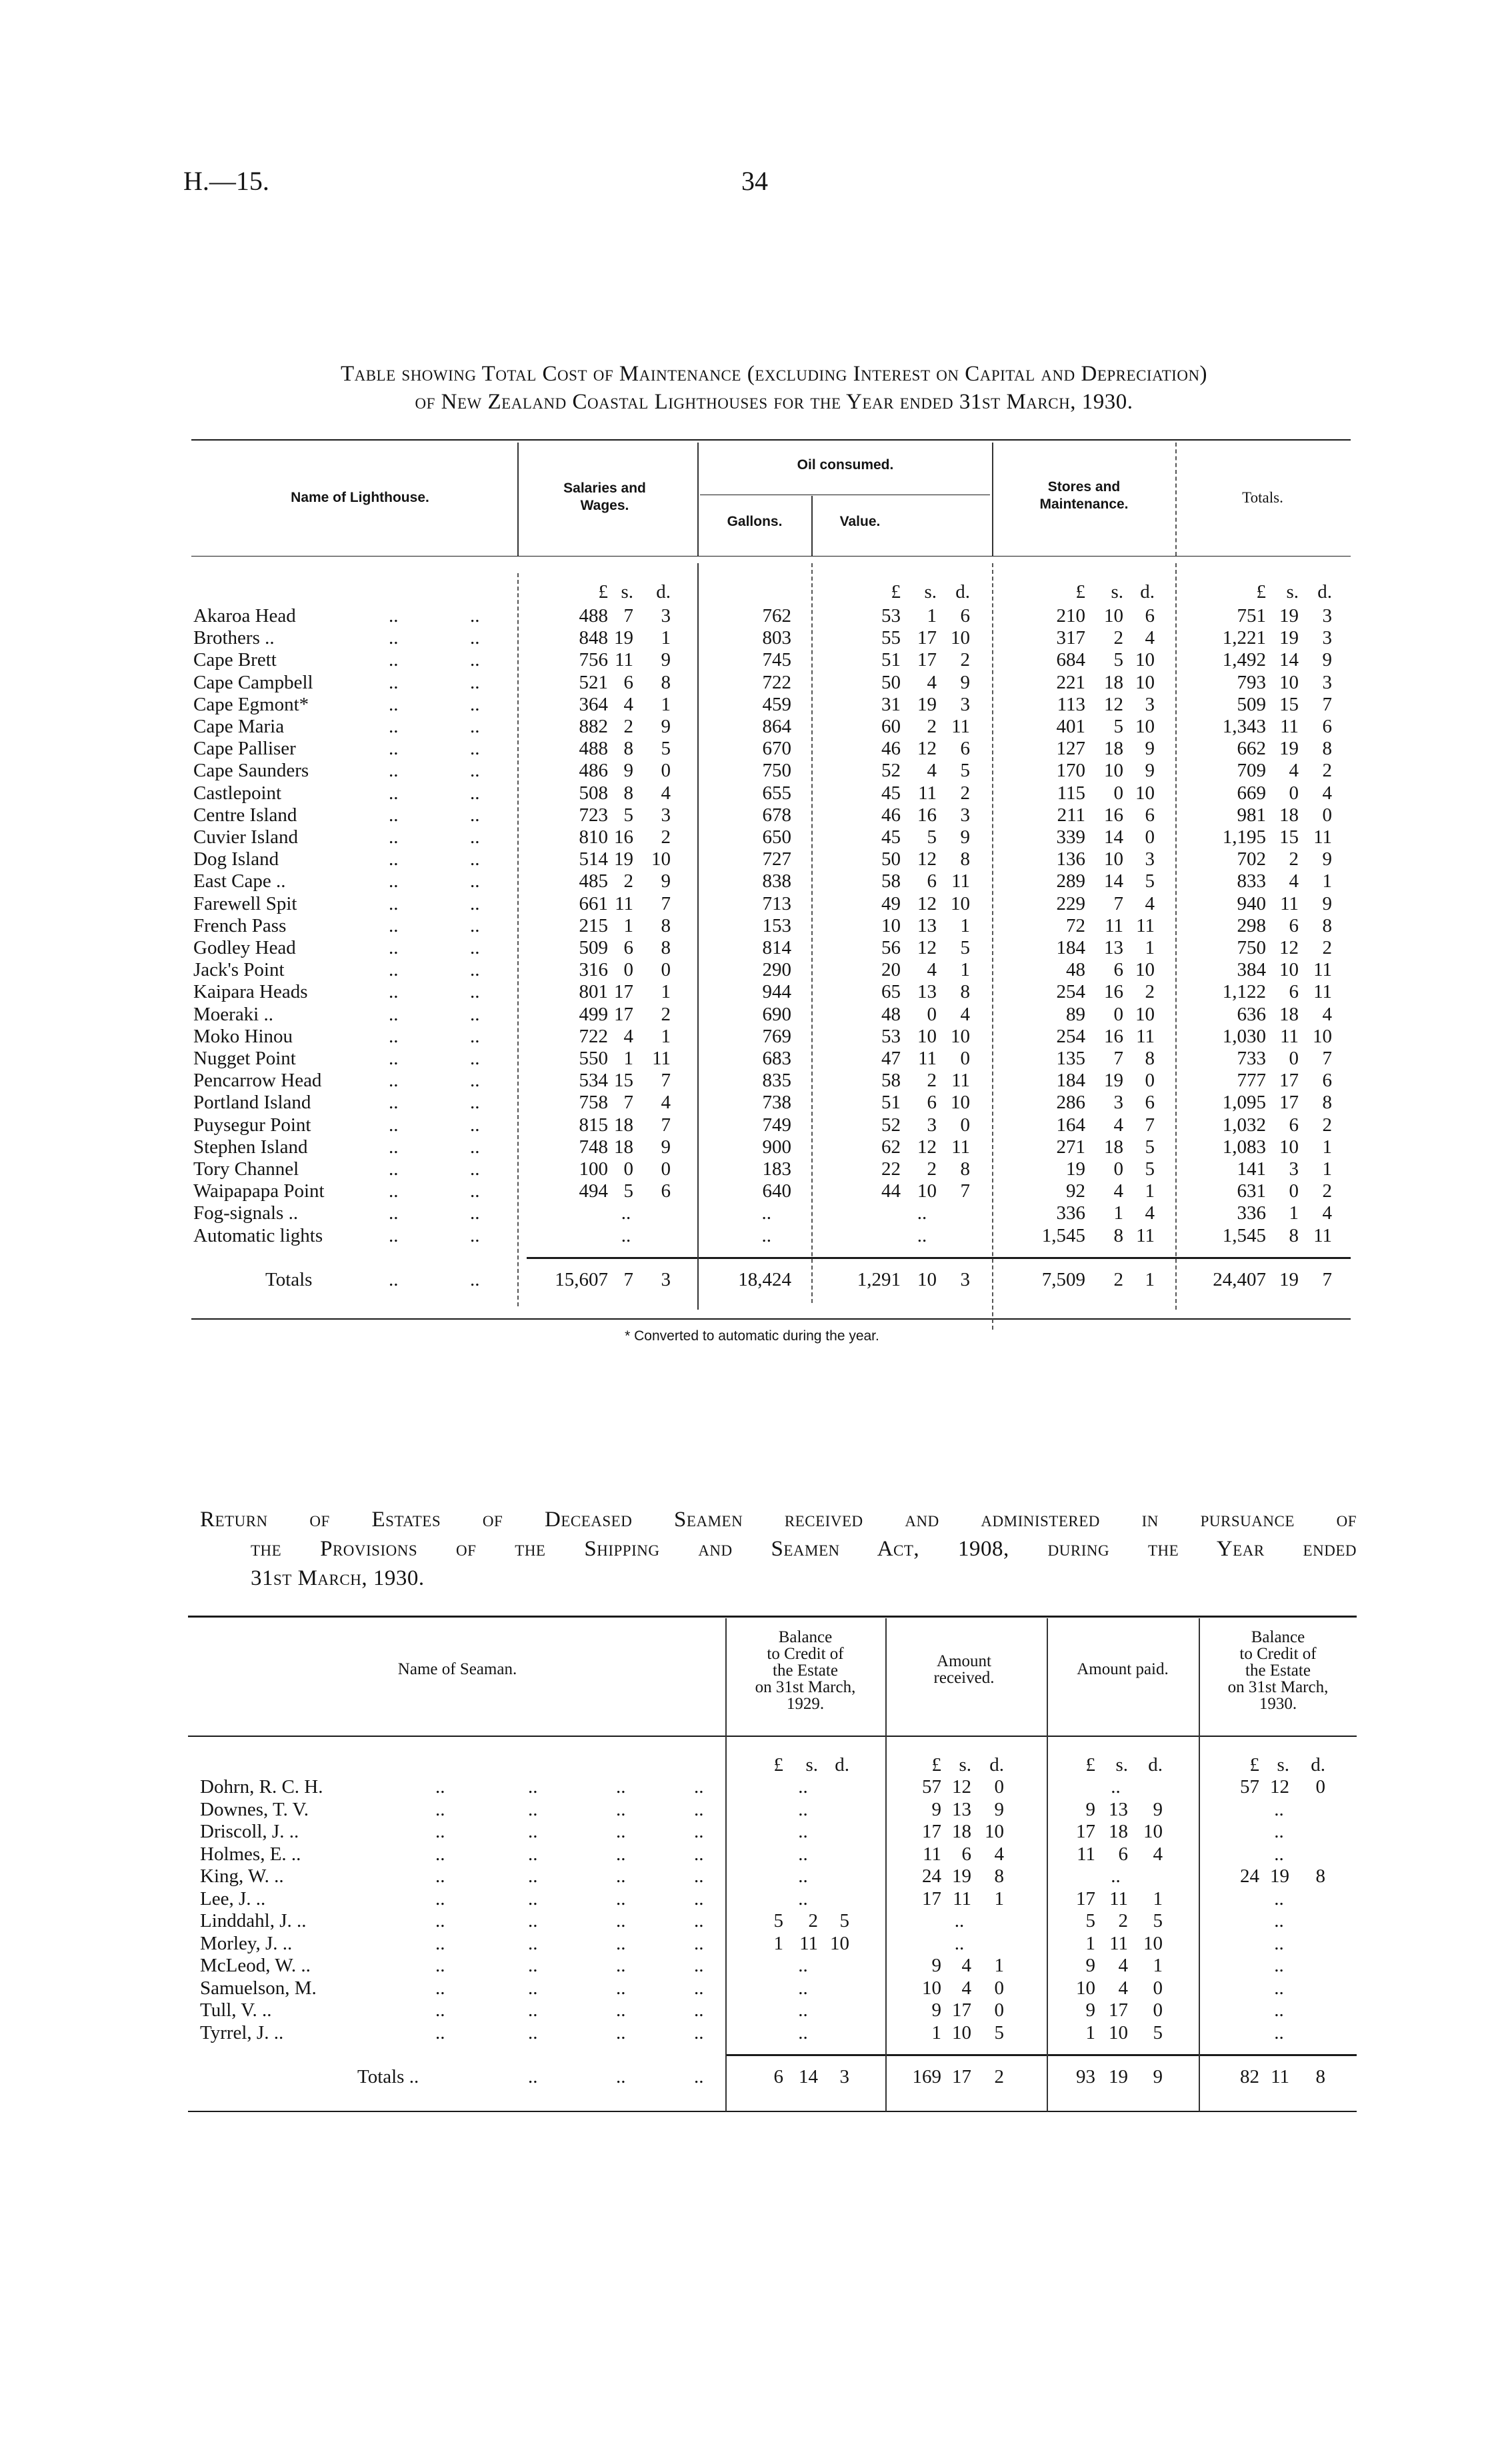 This screenshot has height=2464, width=1504. I want to click on oil-value-pence: 7, so click(965, 1191).